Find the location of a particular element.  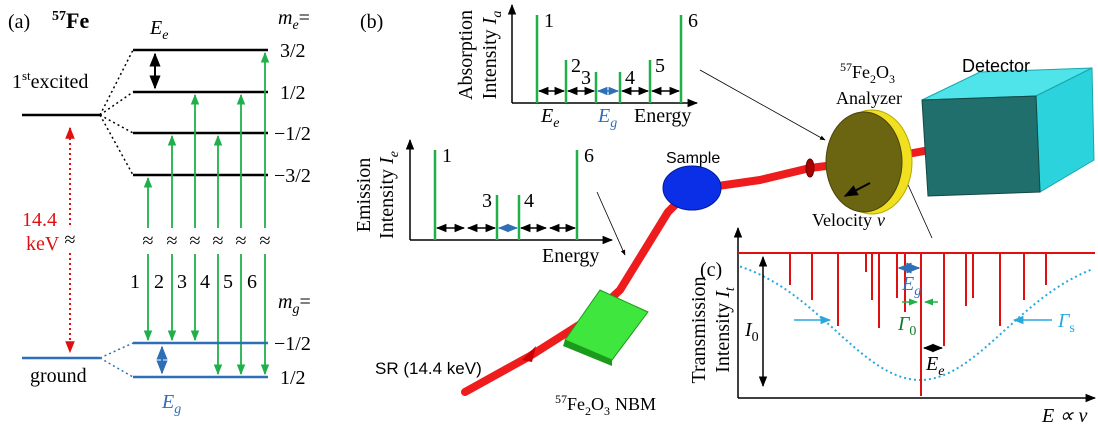

group: 1 3 4 6 is located at coordinates (513, 192).